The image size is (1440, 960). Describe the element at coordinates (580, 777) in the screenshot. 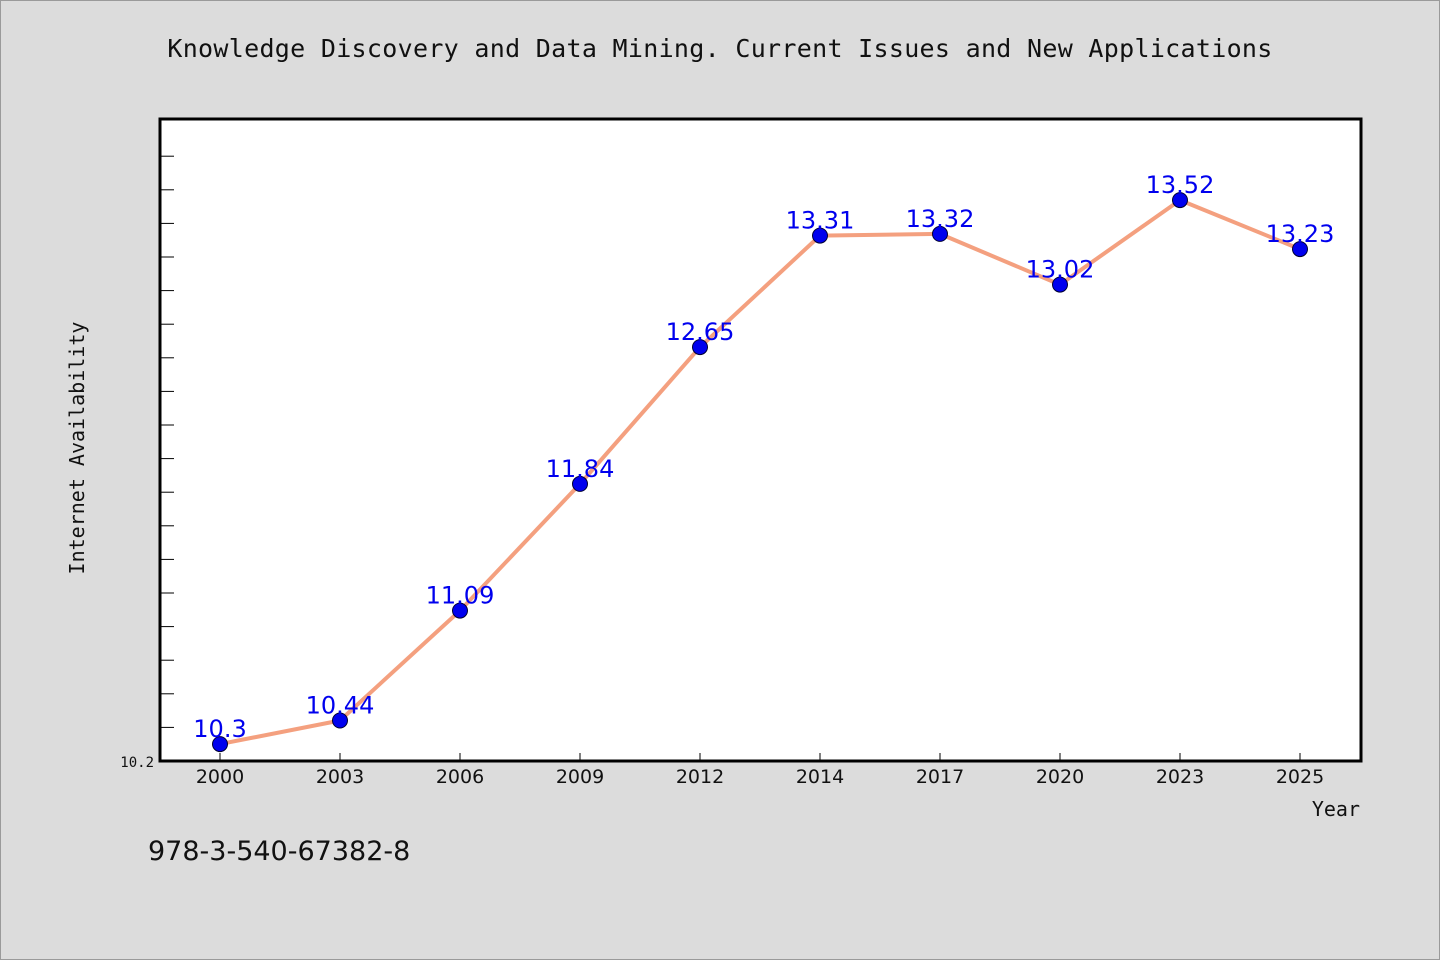

I see `x-tick-label: 2009` at that location.